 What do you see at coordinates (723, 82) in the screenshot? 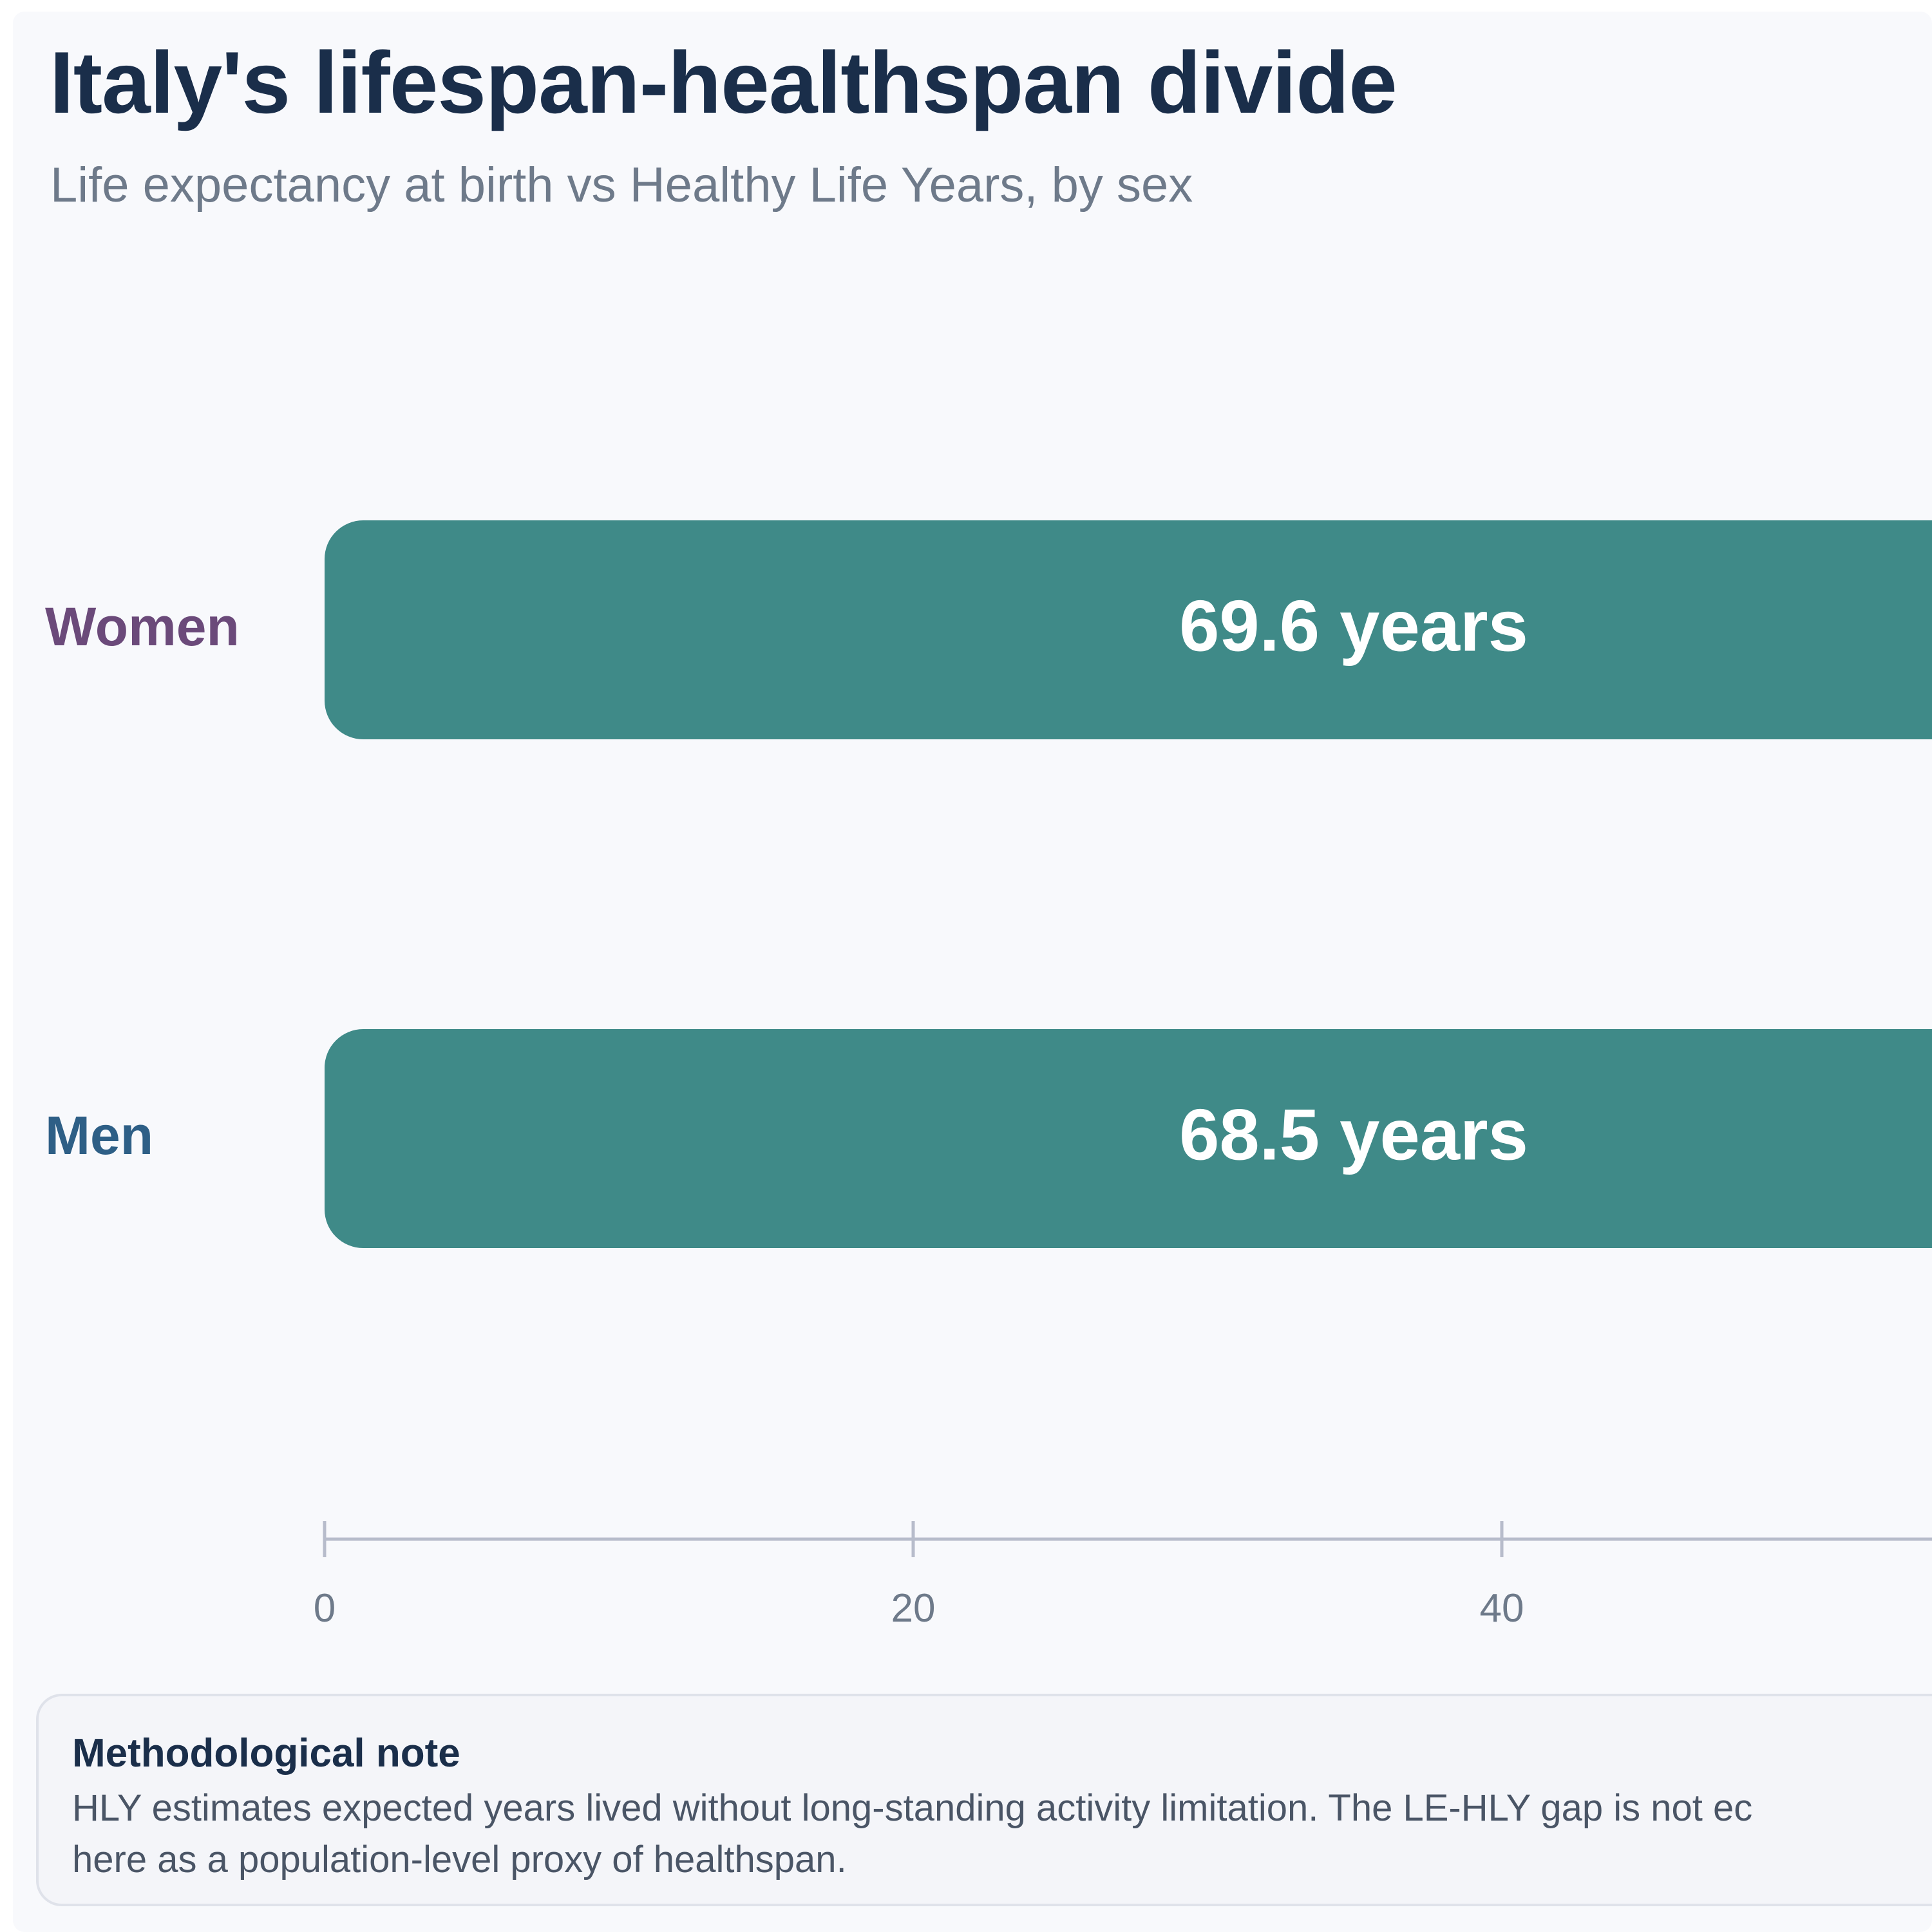
I see `chart-title: Italy's lifespan-healthspan divide` at bounding box center [723, 82].